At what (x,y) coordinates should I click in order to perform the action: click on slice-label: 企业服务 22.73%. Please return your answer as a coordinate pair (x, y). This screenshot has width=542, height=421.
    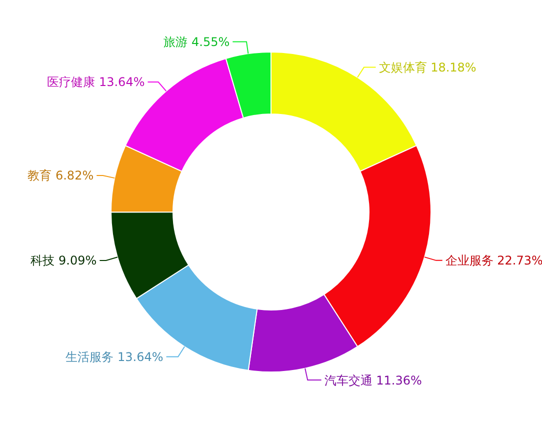
    Looking at the image, I should click on (493, 261).